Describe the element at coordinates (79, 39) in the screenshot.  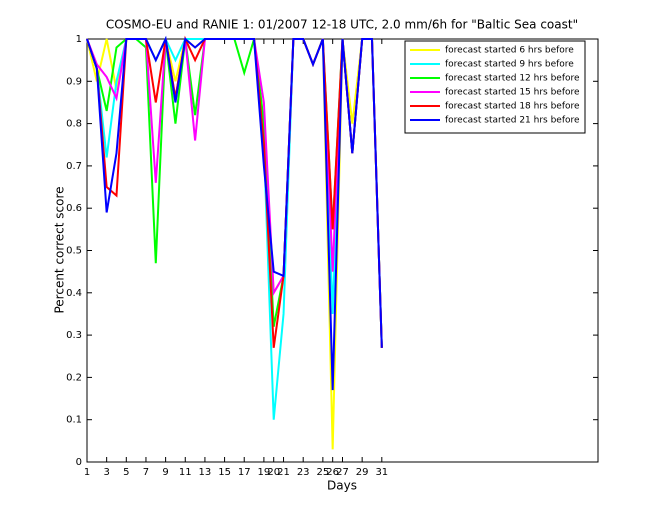
I see `y-tick-label: 1` at that location.